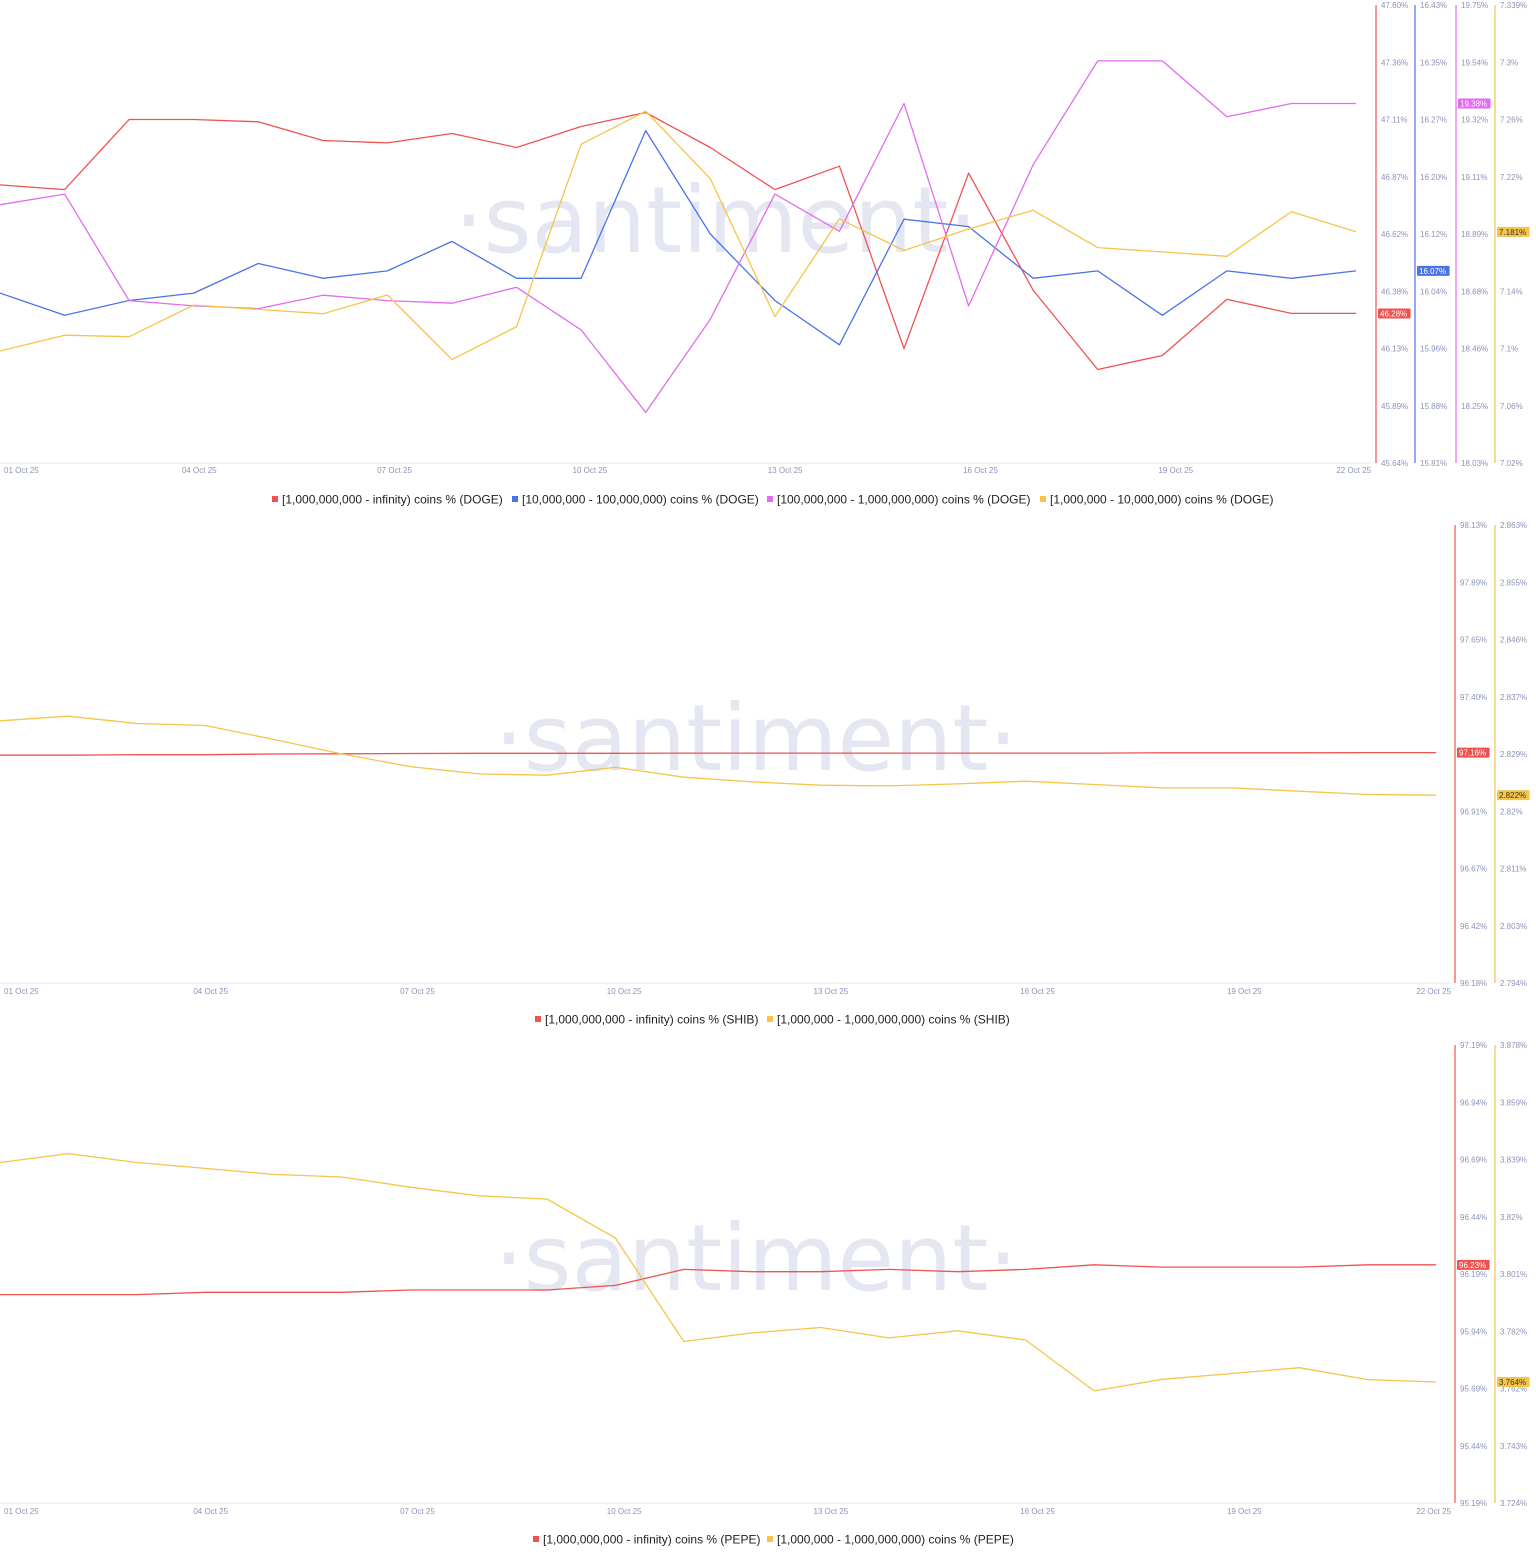  I want to click on y-tick-label: 7.339%, so click(1513, 5).